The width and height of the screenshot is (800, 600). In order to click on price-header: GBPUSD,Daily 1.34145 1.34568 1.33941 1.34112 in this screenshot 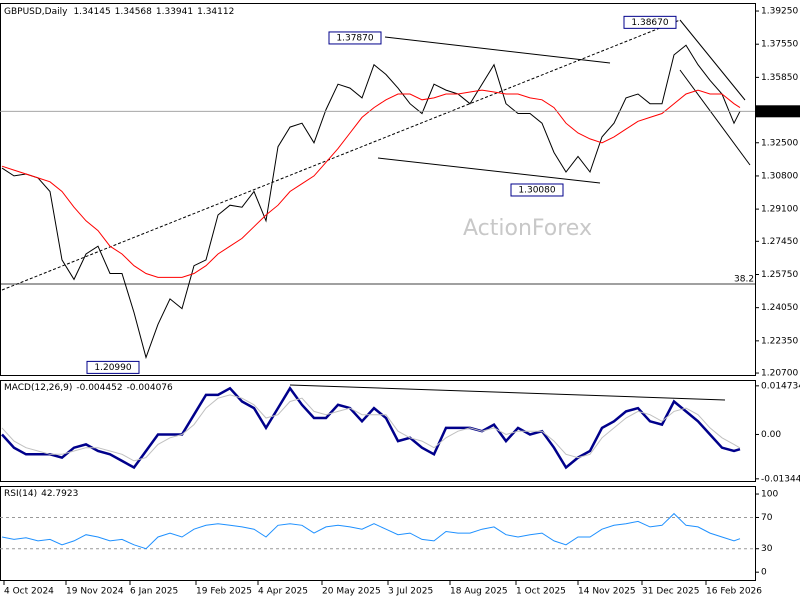, I will do `click(119, 12)`.